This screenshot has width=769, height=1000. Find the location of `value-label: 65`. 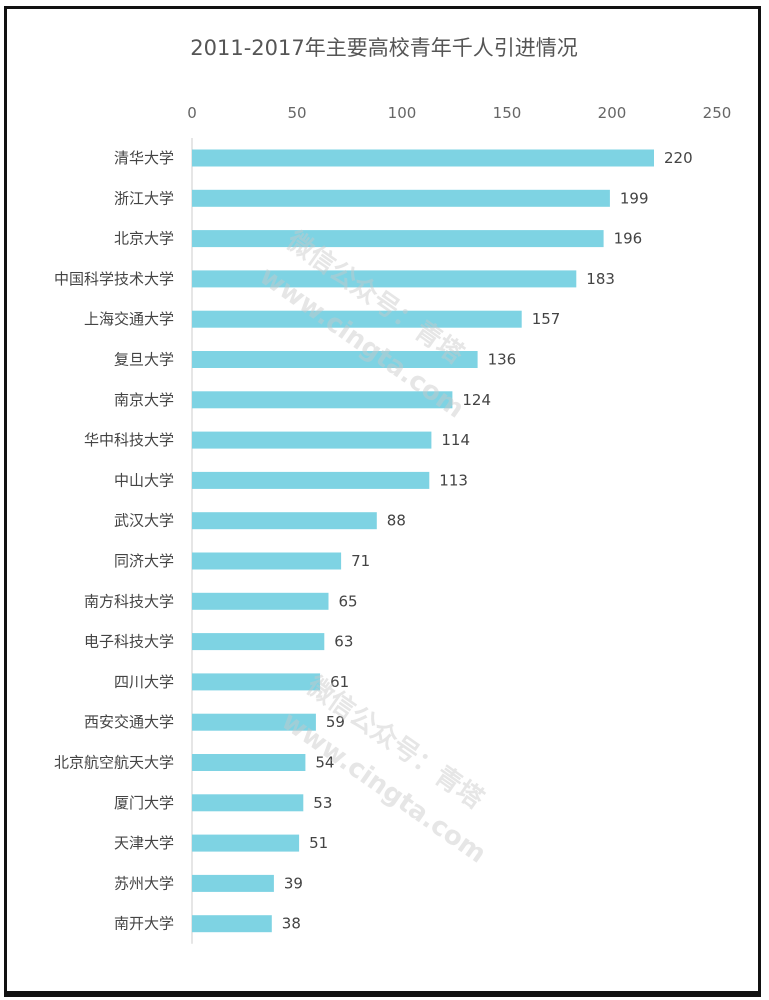

value-label: 65 is located at coordinates (348, 601).